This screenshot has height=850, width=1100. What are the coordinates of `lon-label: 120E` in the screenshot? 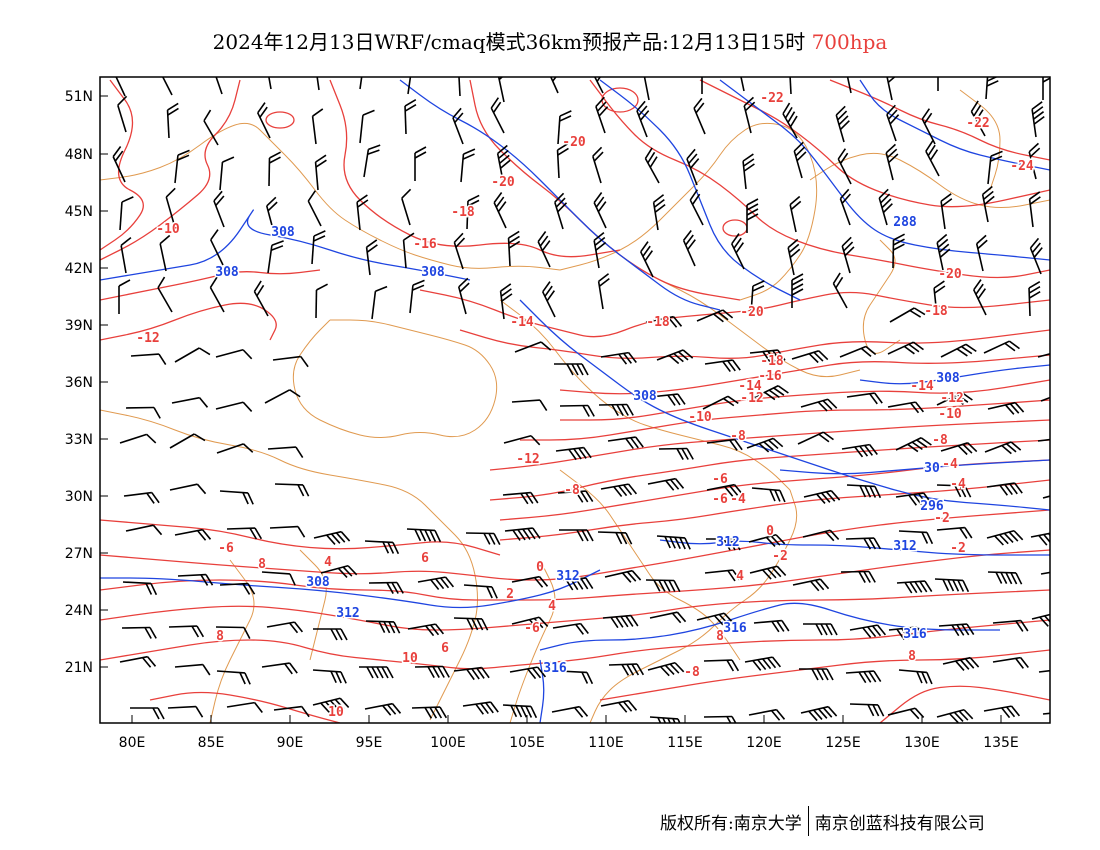 It's located at (764, 743).